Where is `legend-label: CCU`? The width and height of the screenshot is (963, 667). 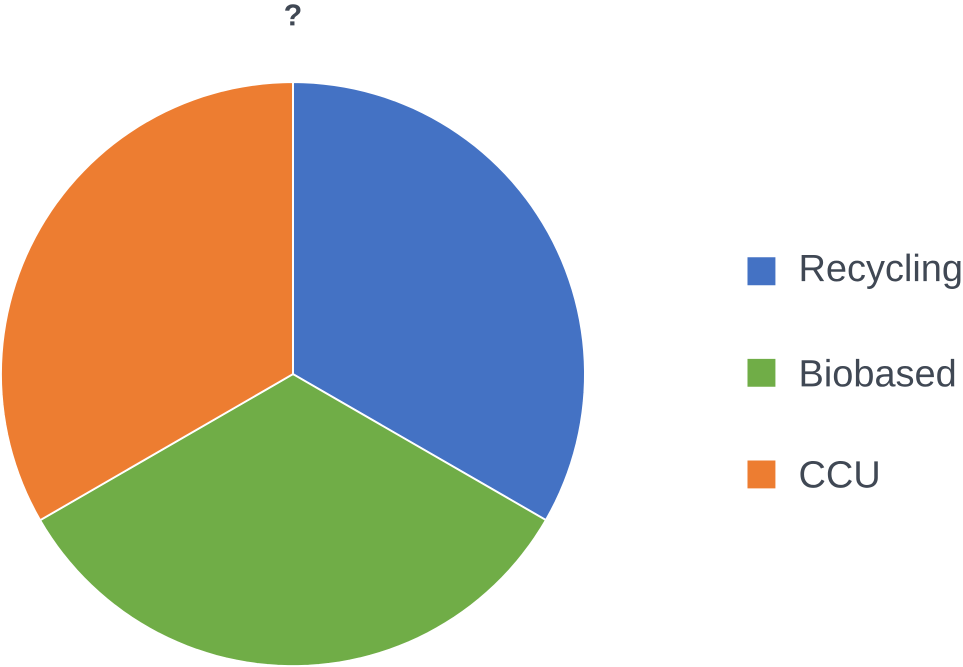 legend-label: CCU is located at coordinates (839, 474).